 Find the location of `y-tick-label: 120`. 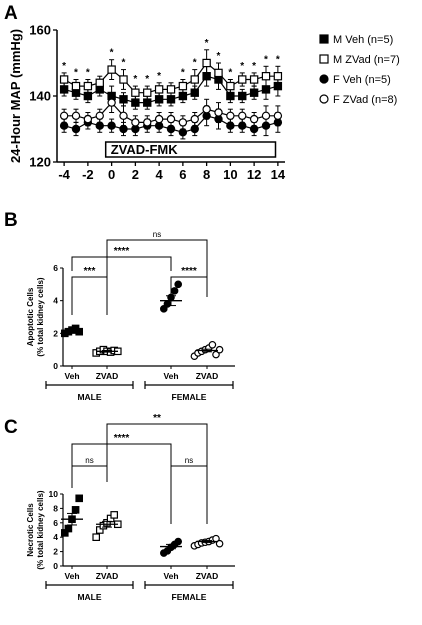

y-tick-label: 120 is located at coordinates (40, 162).